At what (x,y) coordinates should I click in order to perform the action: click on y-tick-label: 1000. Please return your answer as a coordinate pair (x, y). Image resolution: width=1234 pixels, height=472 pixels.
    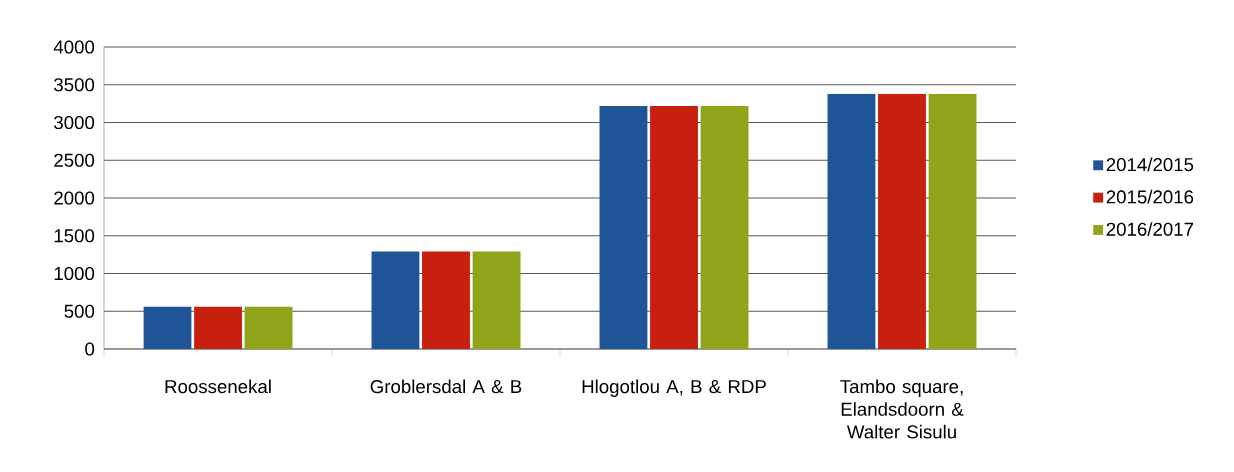
    Looking at the image, I should click on (74, 273).